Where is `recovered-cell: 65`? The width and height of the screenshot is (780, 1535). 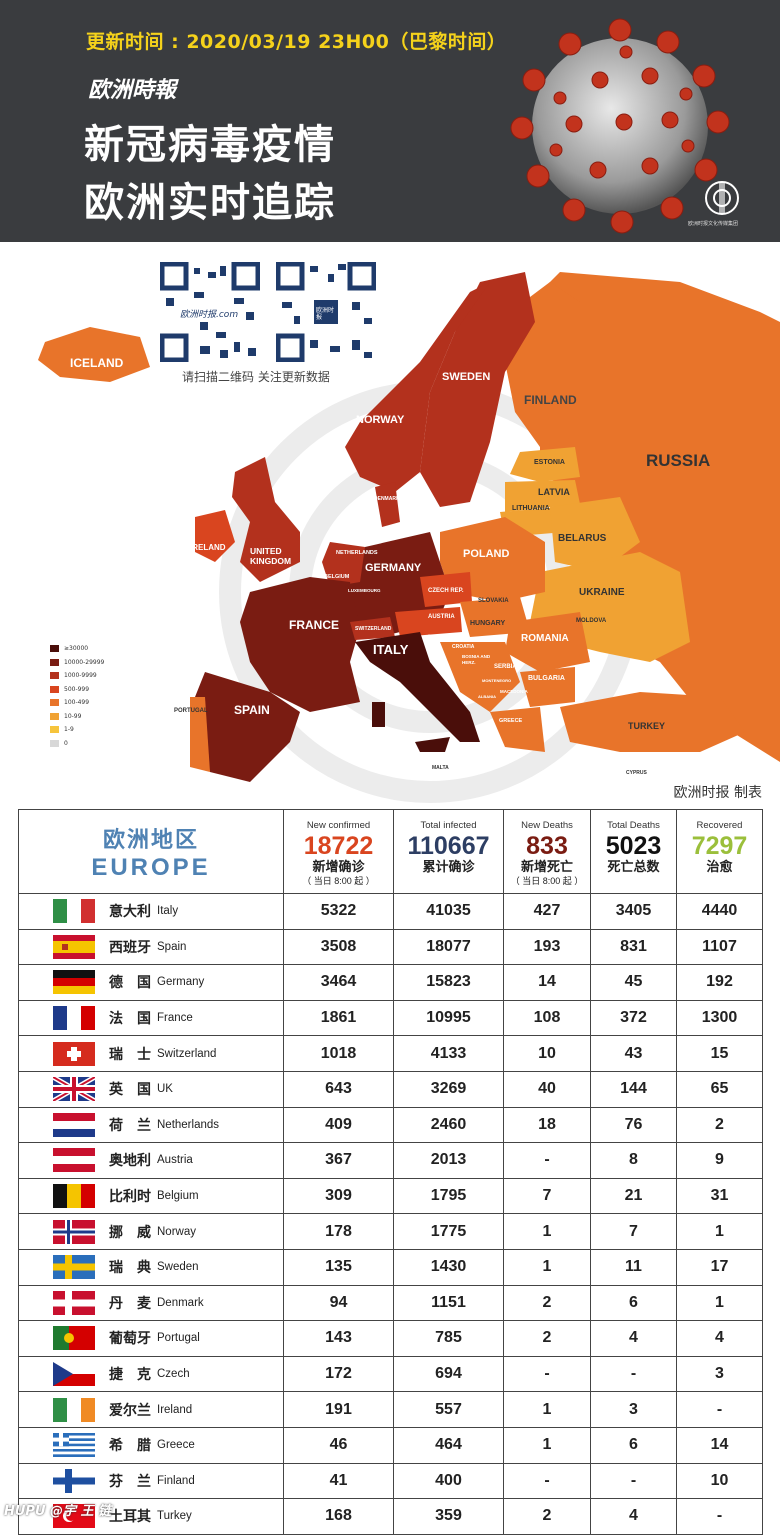
recovered-cell: 65 is located at coordinates (719, 1089).